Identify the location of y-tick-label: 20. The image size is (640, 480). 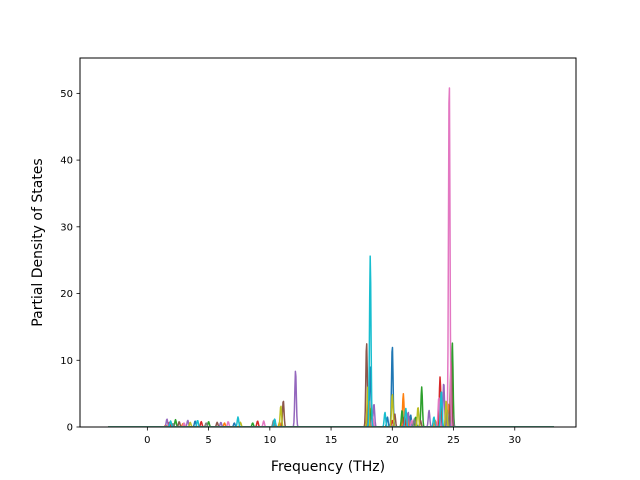
(66, 294).